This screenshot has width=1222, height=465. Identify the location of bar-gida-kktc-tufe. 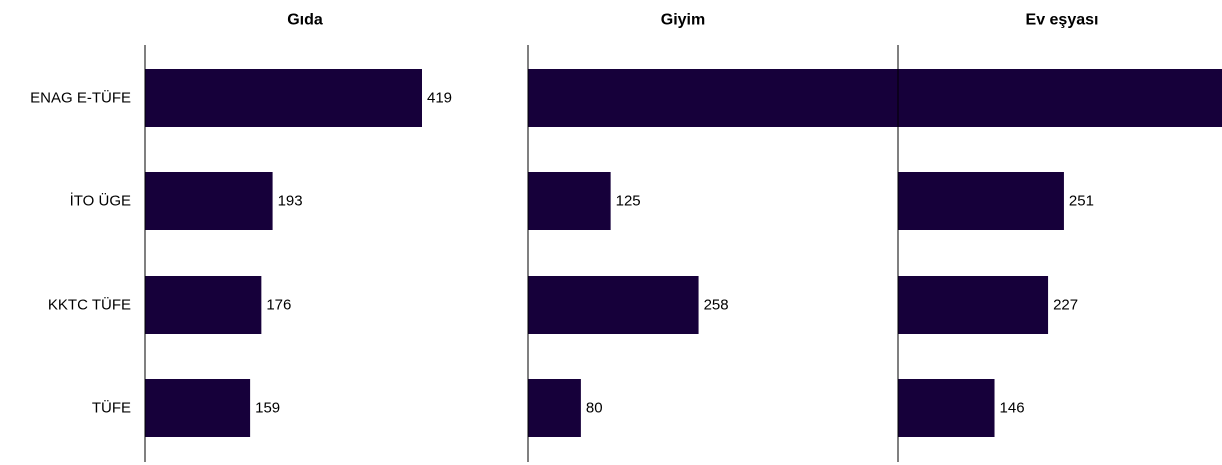
(203, 305).